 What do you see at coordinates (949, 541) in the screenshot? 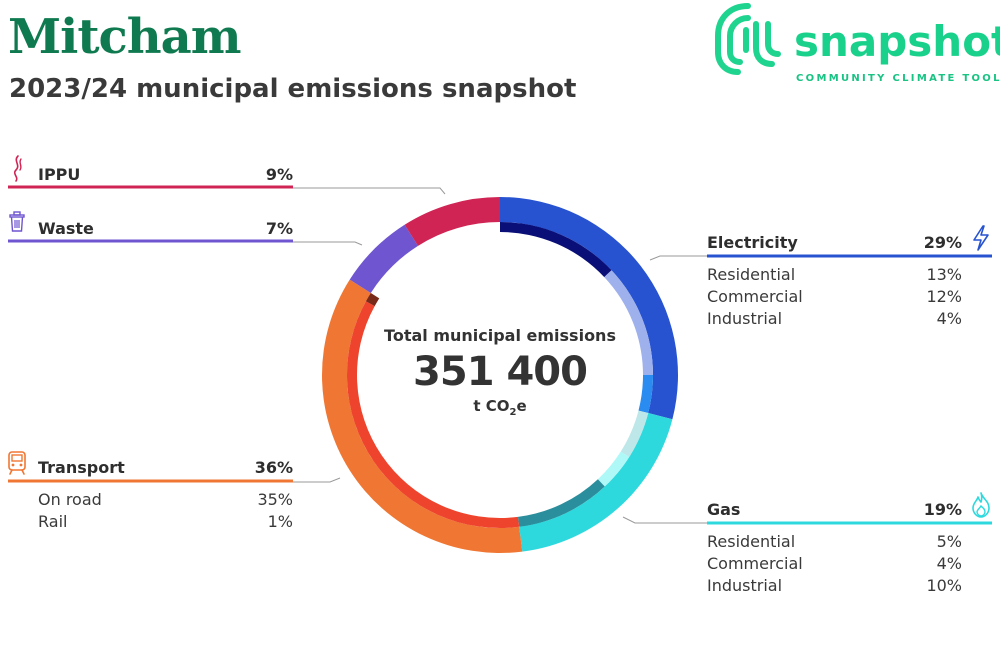
I see `subsector-pct: 5%` at bounding box center [949, 541].